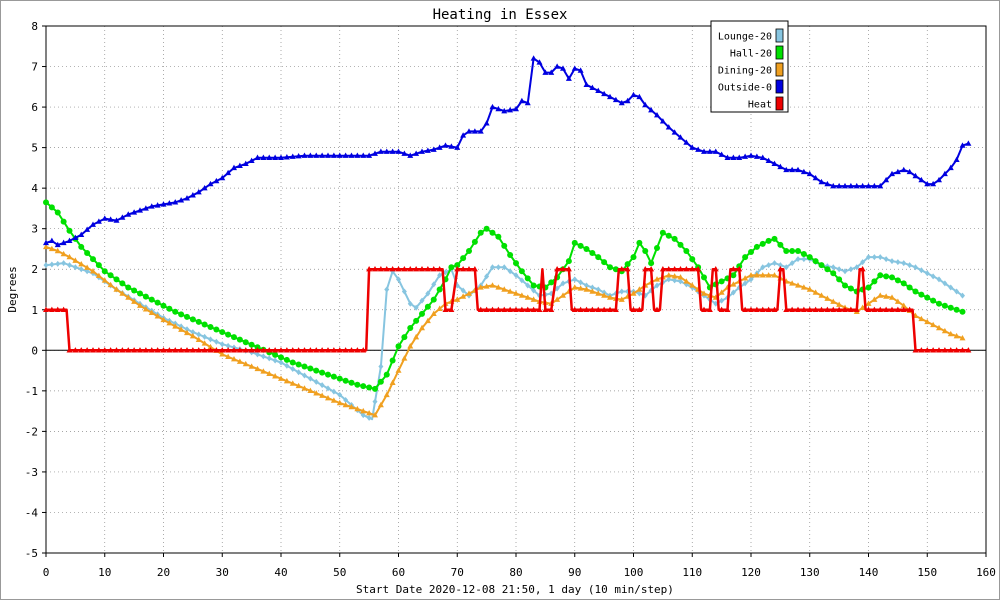 The height and width of the screenshot is (600, 1000). Describe the element at coordinates (745, 71) in the screenshot. I see `legend-label: Dining-20` at that location.